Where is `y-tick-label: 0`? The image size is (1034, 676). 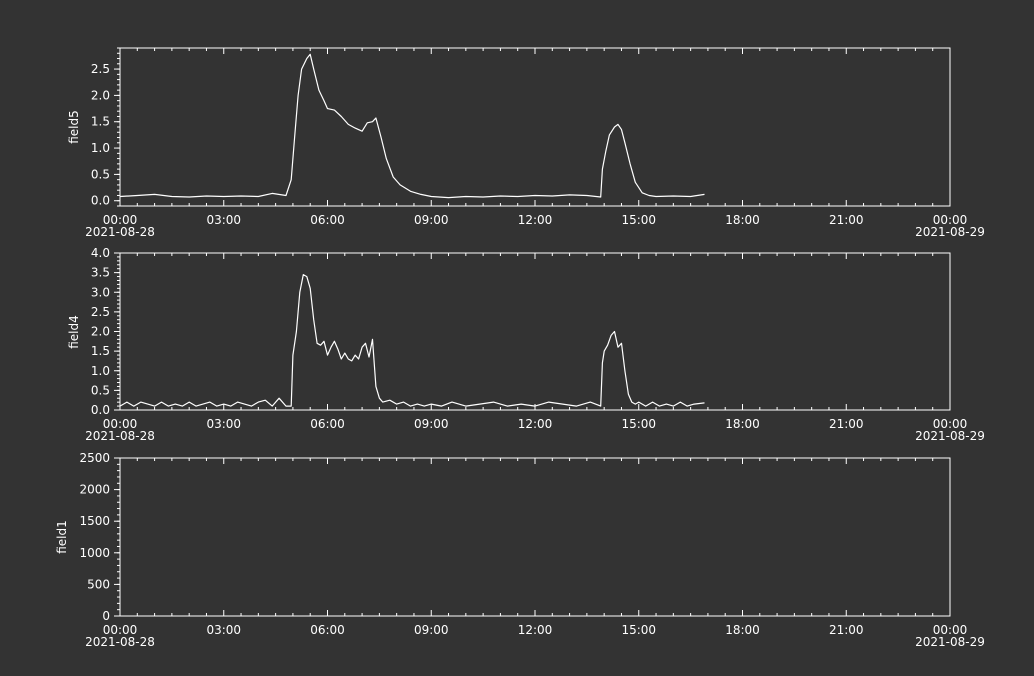 y-tick-label: 0 is located at coordinates (106, 616).